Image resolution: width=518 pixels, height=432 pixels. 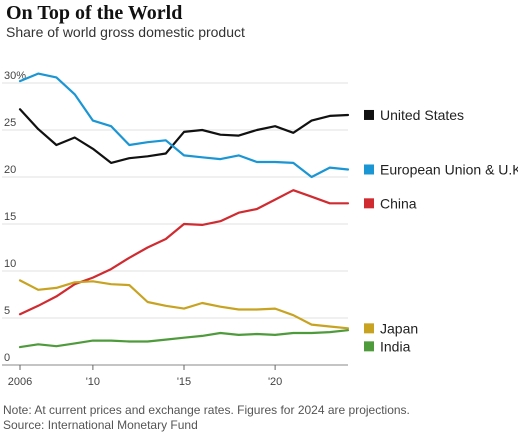 I want to click on legend-label: India, so click(x=395, y=346).